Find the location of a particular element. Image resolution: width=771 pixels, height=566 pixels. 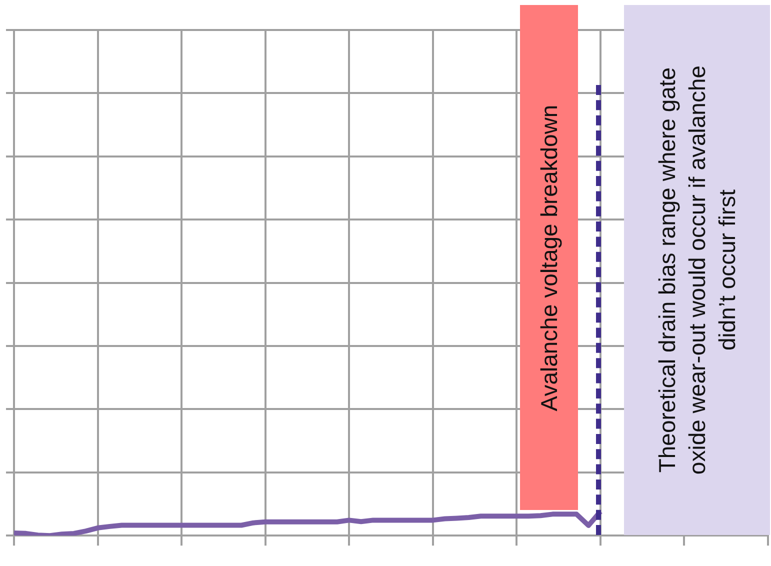

highlight-box: Avalanche voltage breakdown is located at coordinates (549, 257).